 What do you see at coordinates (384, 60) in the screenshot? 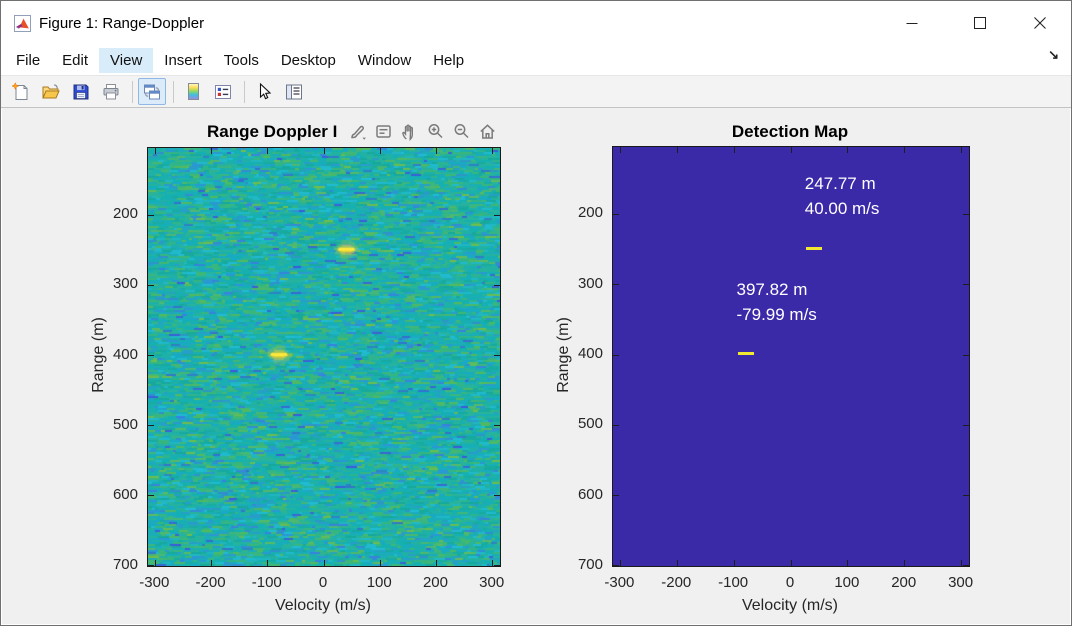
I see `menu-item-window: Window` at bounding box center [384, 60].